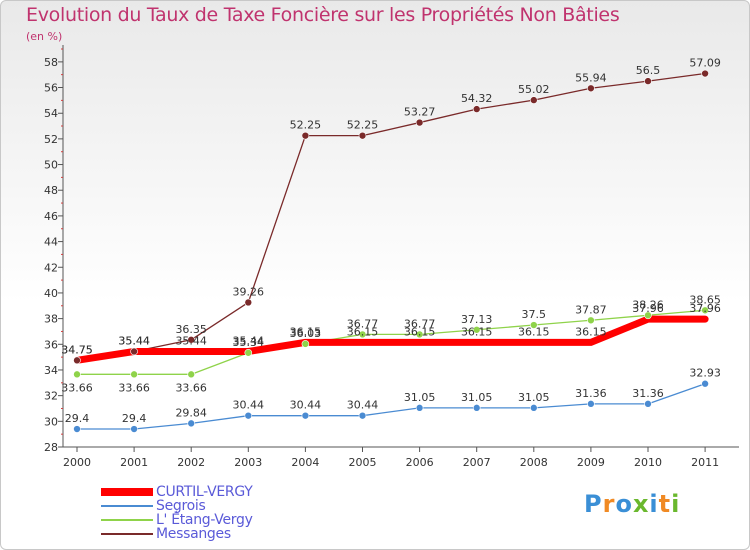  Describe the element at coordinates (51, 88) in the screenshot. I see `y-tick-label: 56` at that location.